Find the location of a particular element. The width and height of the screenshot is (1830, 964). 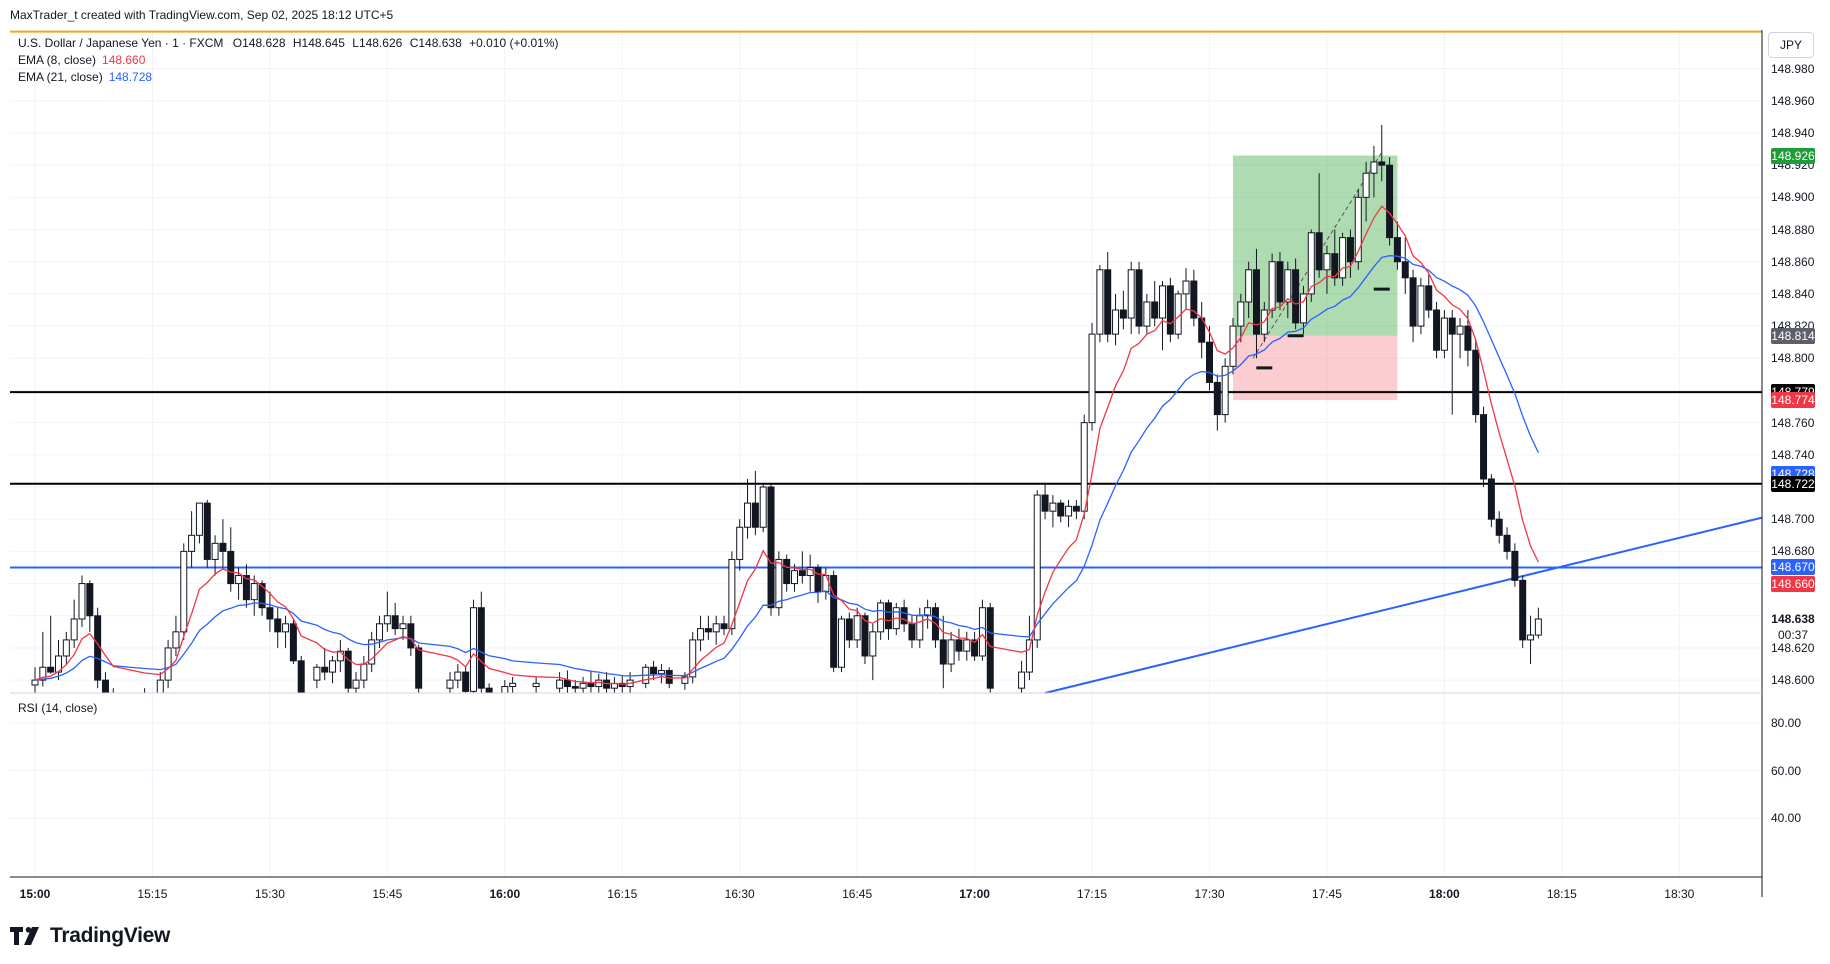

time-tick-label: 17:15 is located at coordinates (1092, 894).